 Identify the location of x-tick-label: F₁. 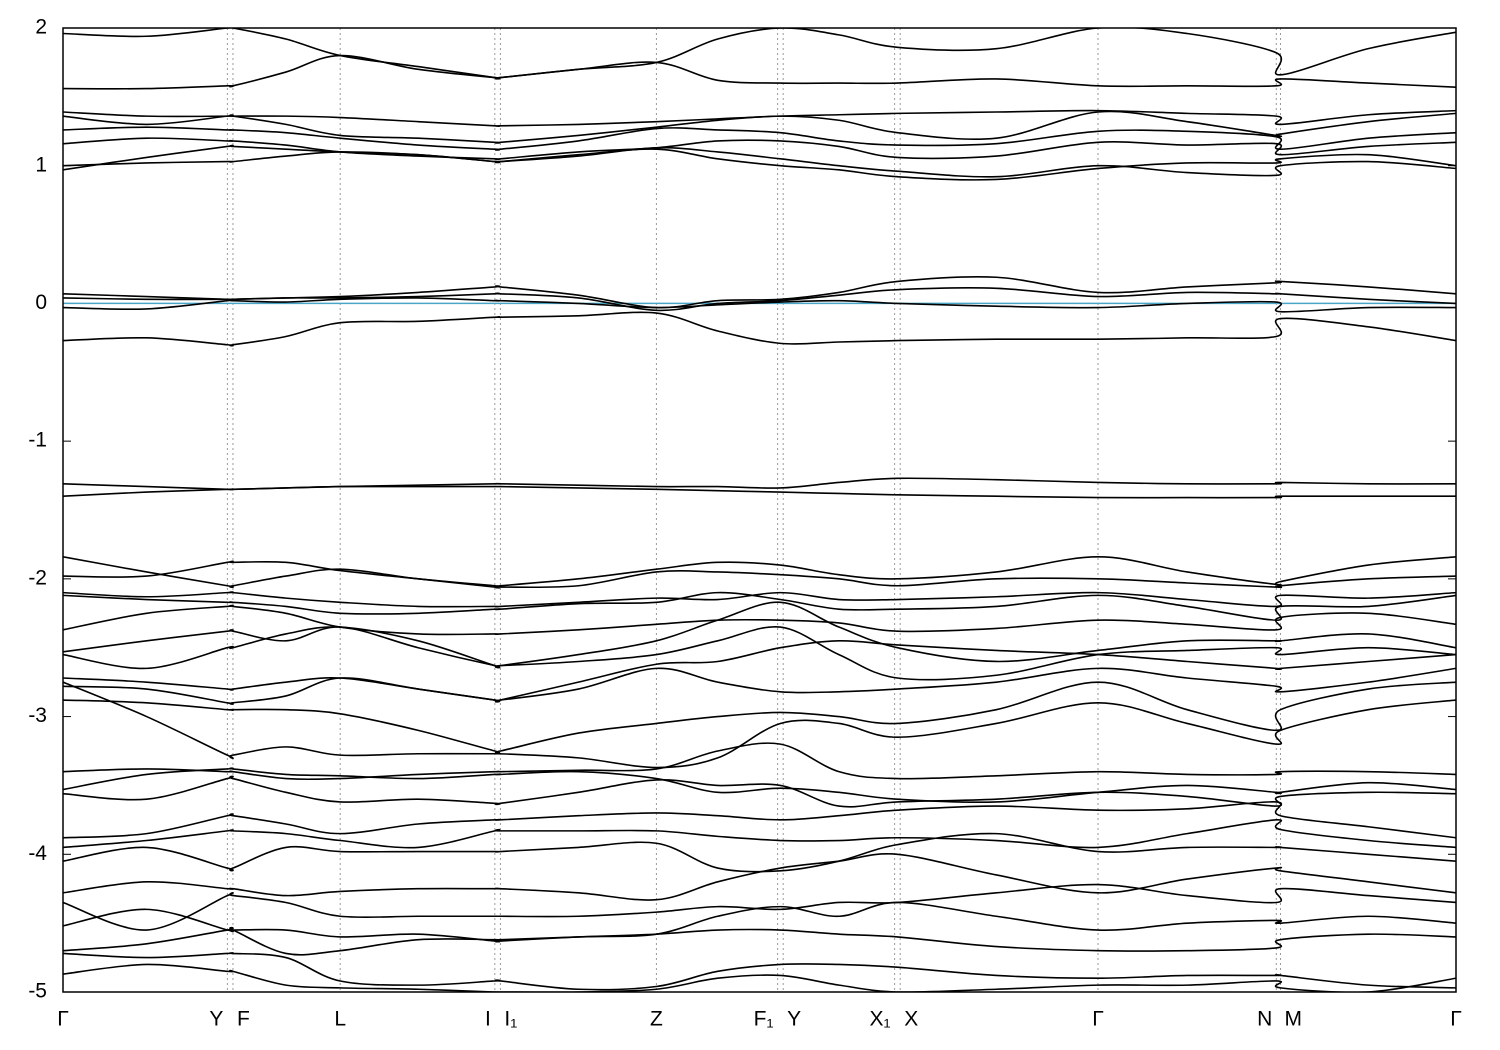
(764, 1019).